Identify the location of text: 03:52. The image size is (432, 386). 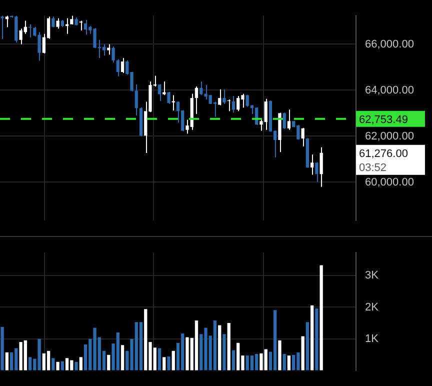
(373, 168).